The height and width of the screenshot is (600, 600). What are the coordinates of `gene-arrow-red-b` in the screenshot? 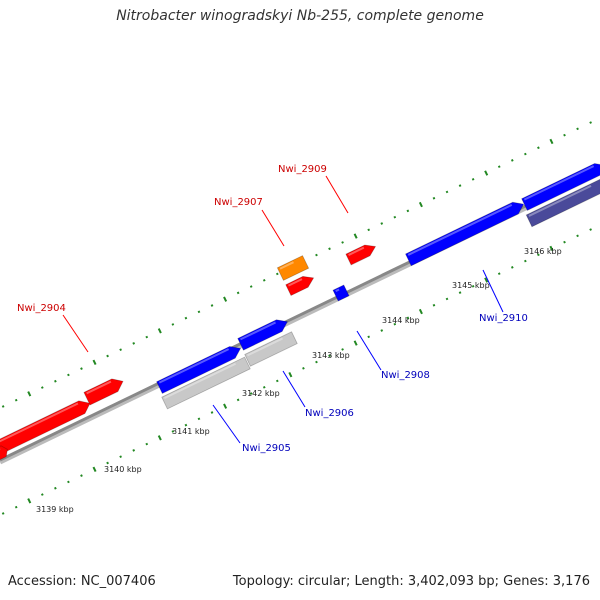 It's located at (103, 392).